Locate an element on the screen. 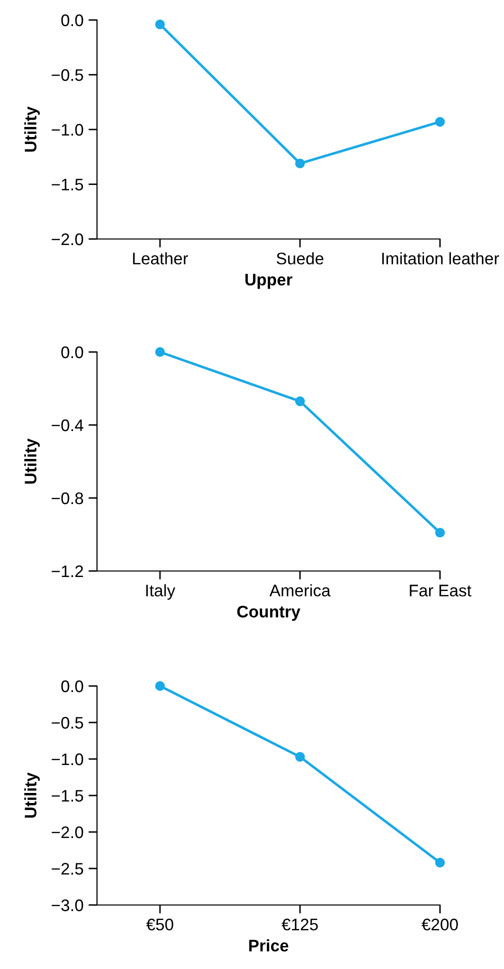 The width and height of the screenshot is (504, 969). x-tick-label: Suede is located at coordinates (300, 258).